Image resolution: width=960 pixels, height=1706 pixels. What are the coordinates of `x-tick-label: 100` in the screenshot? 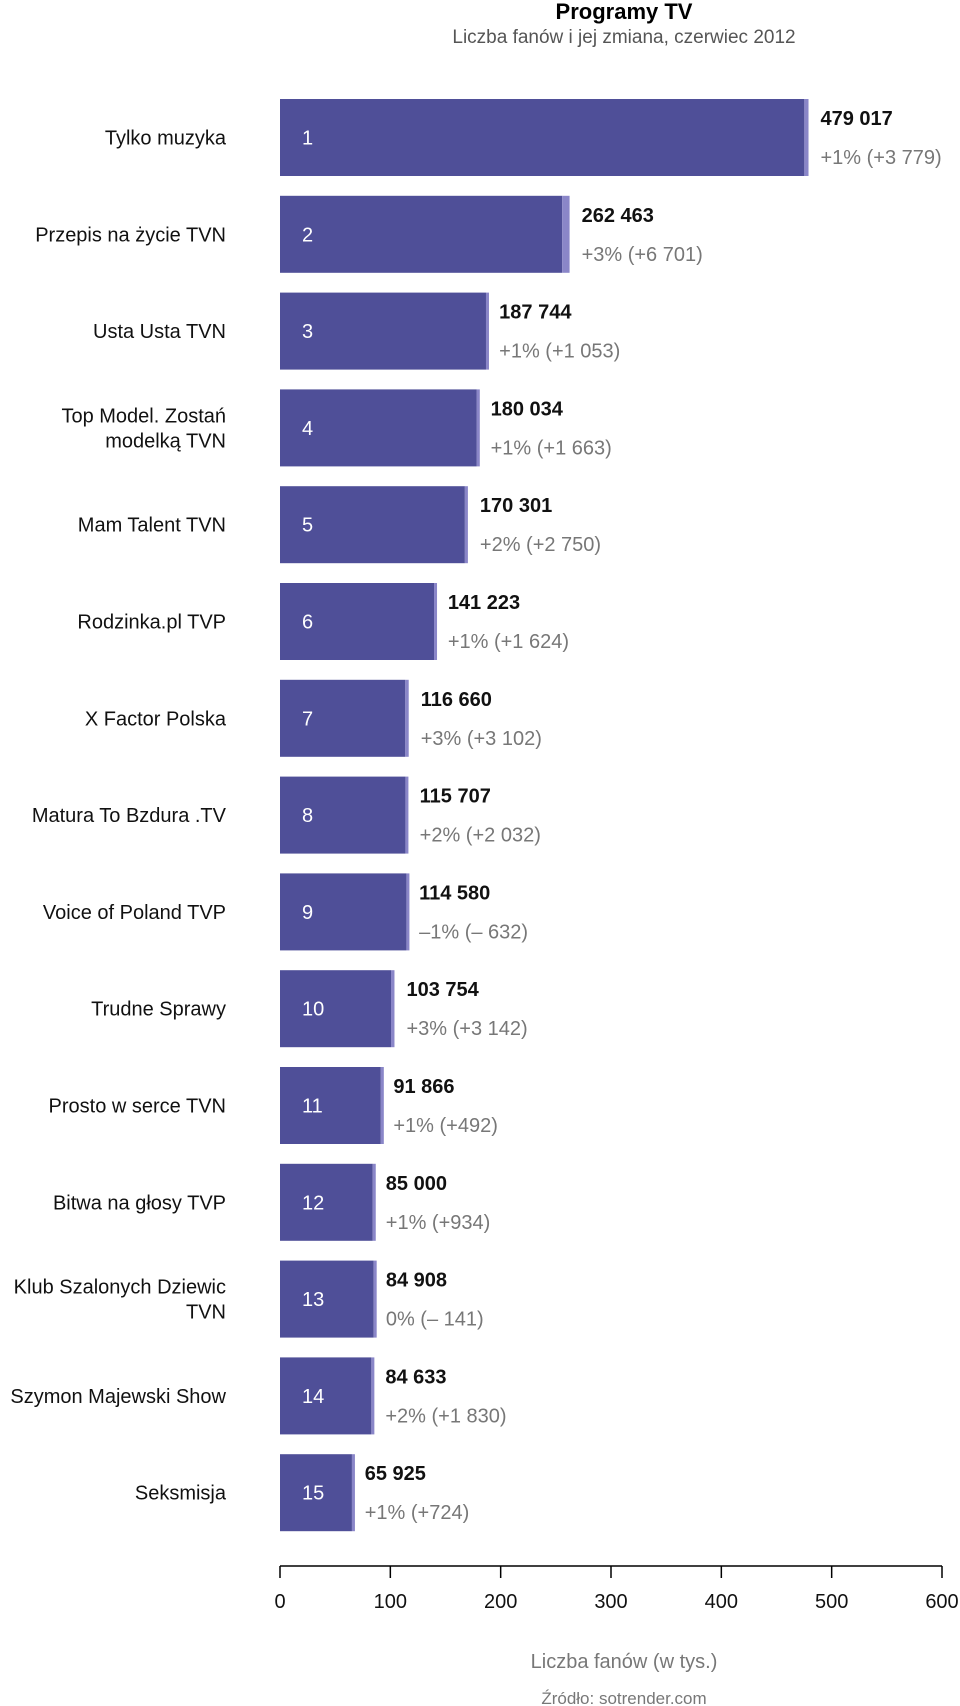 It's located at (390, 1602).